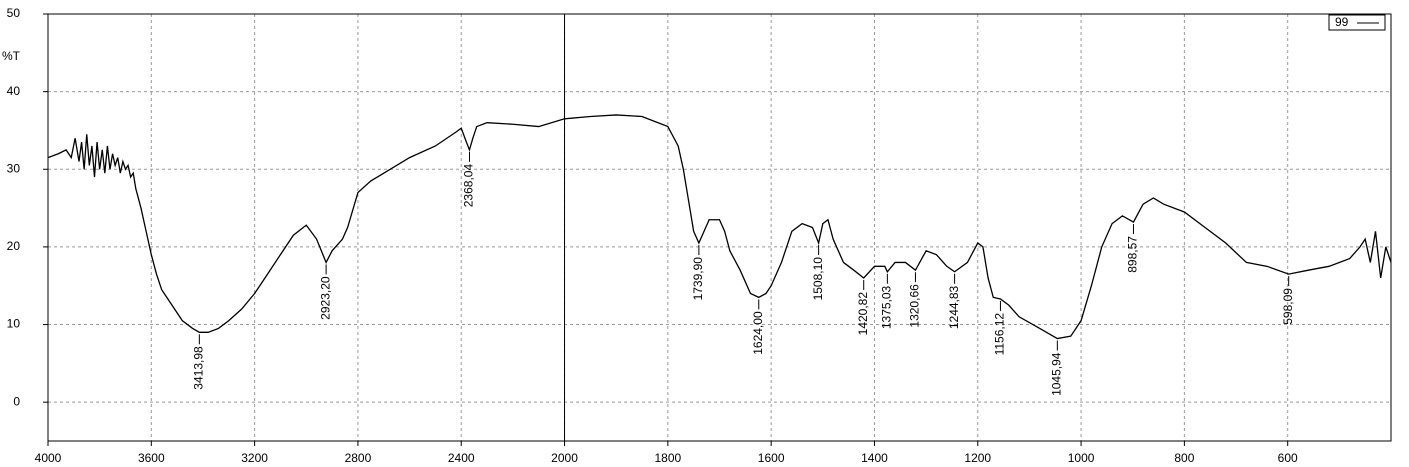  Describe the element at coordinates (16, 401) in the screenshot. I see `y-tick-label: 0` at that location.